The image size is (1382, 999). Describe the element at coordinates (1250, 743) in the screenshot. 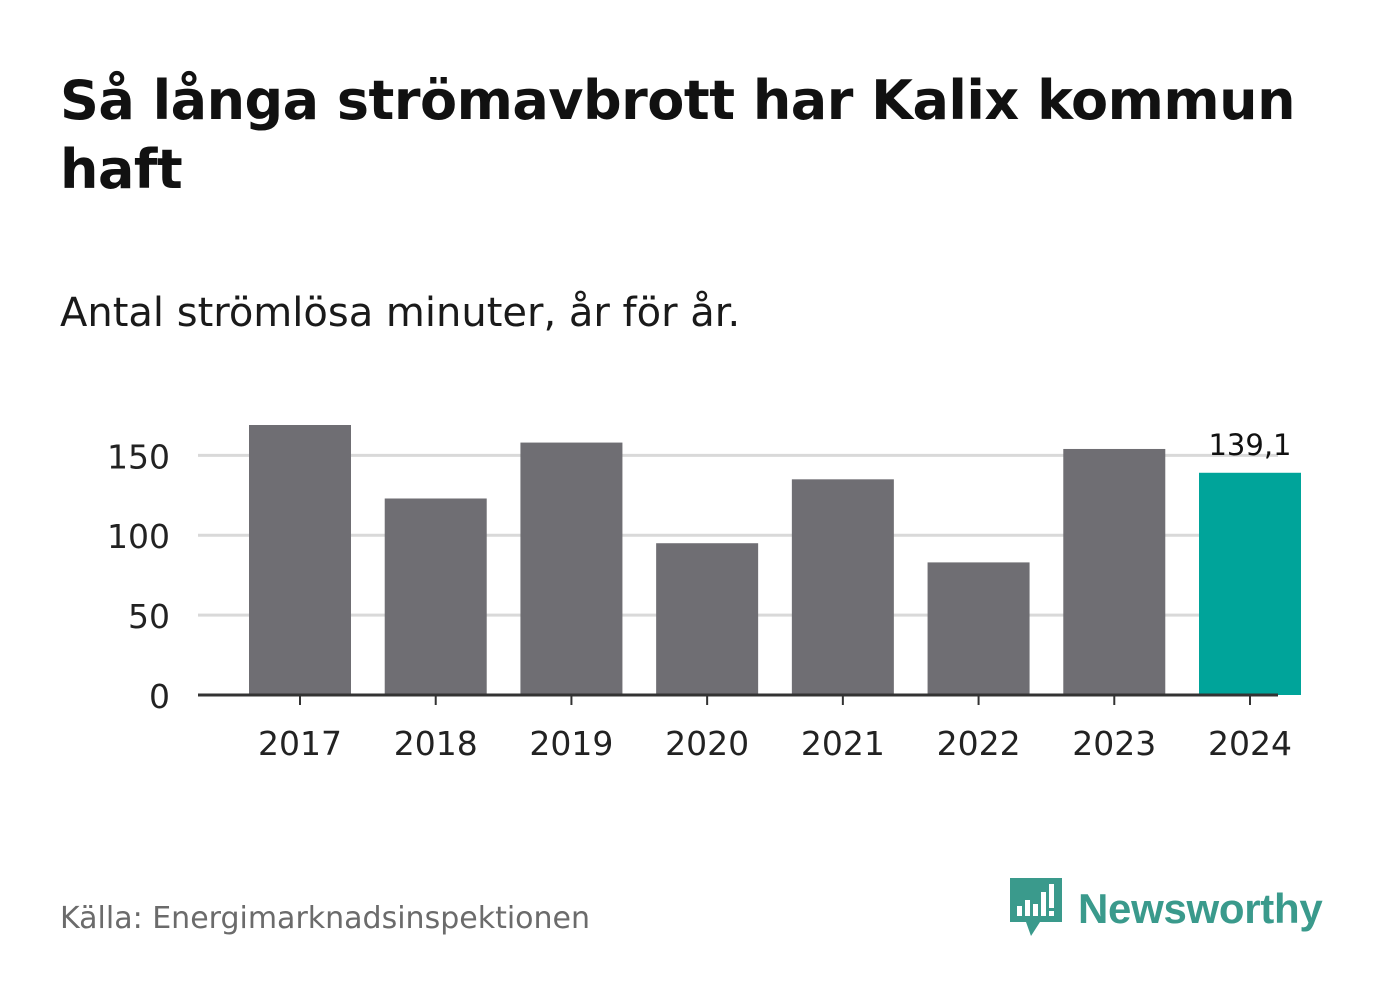

I see `x-tick-label: 2024` at that location.